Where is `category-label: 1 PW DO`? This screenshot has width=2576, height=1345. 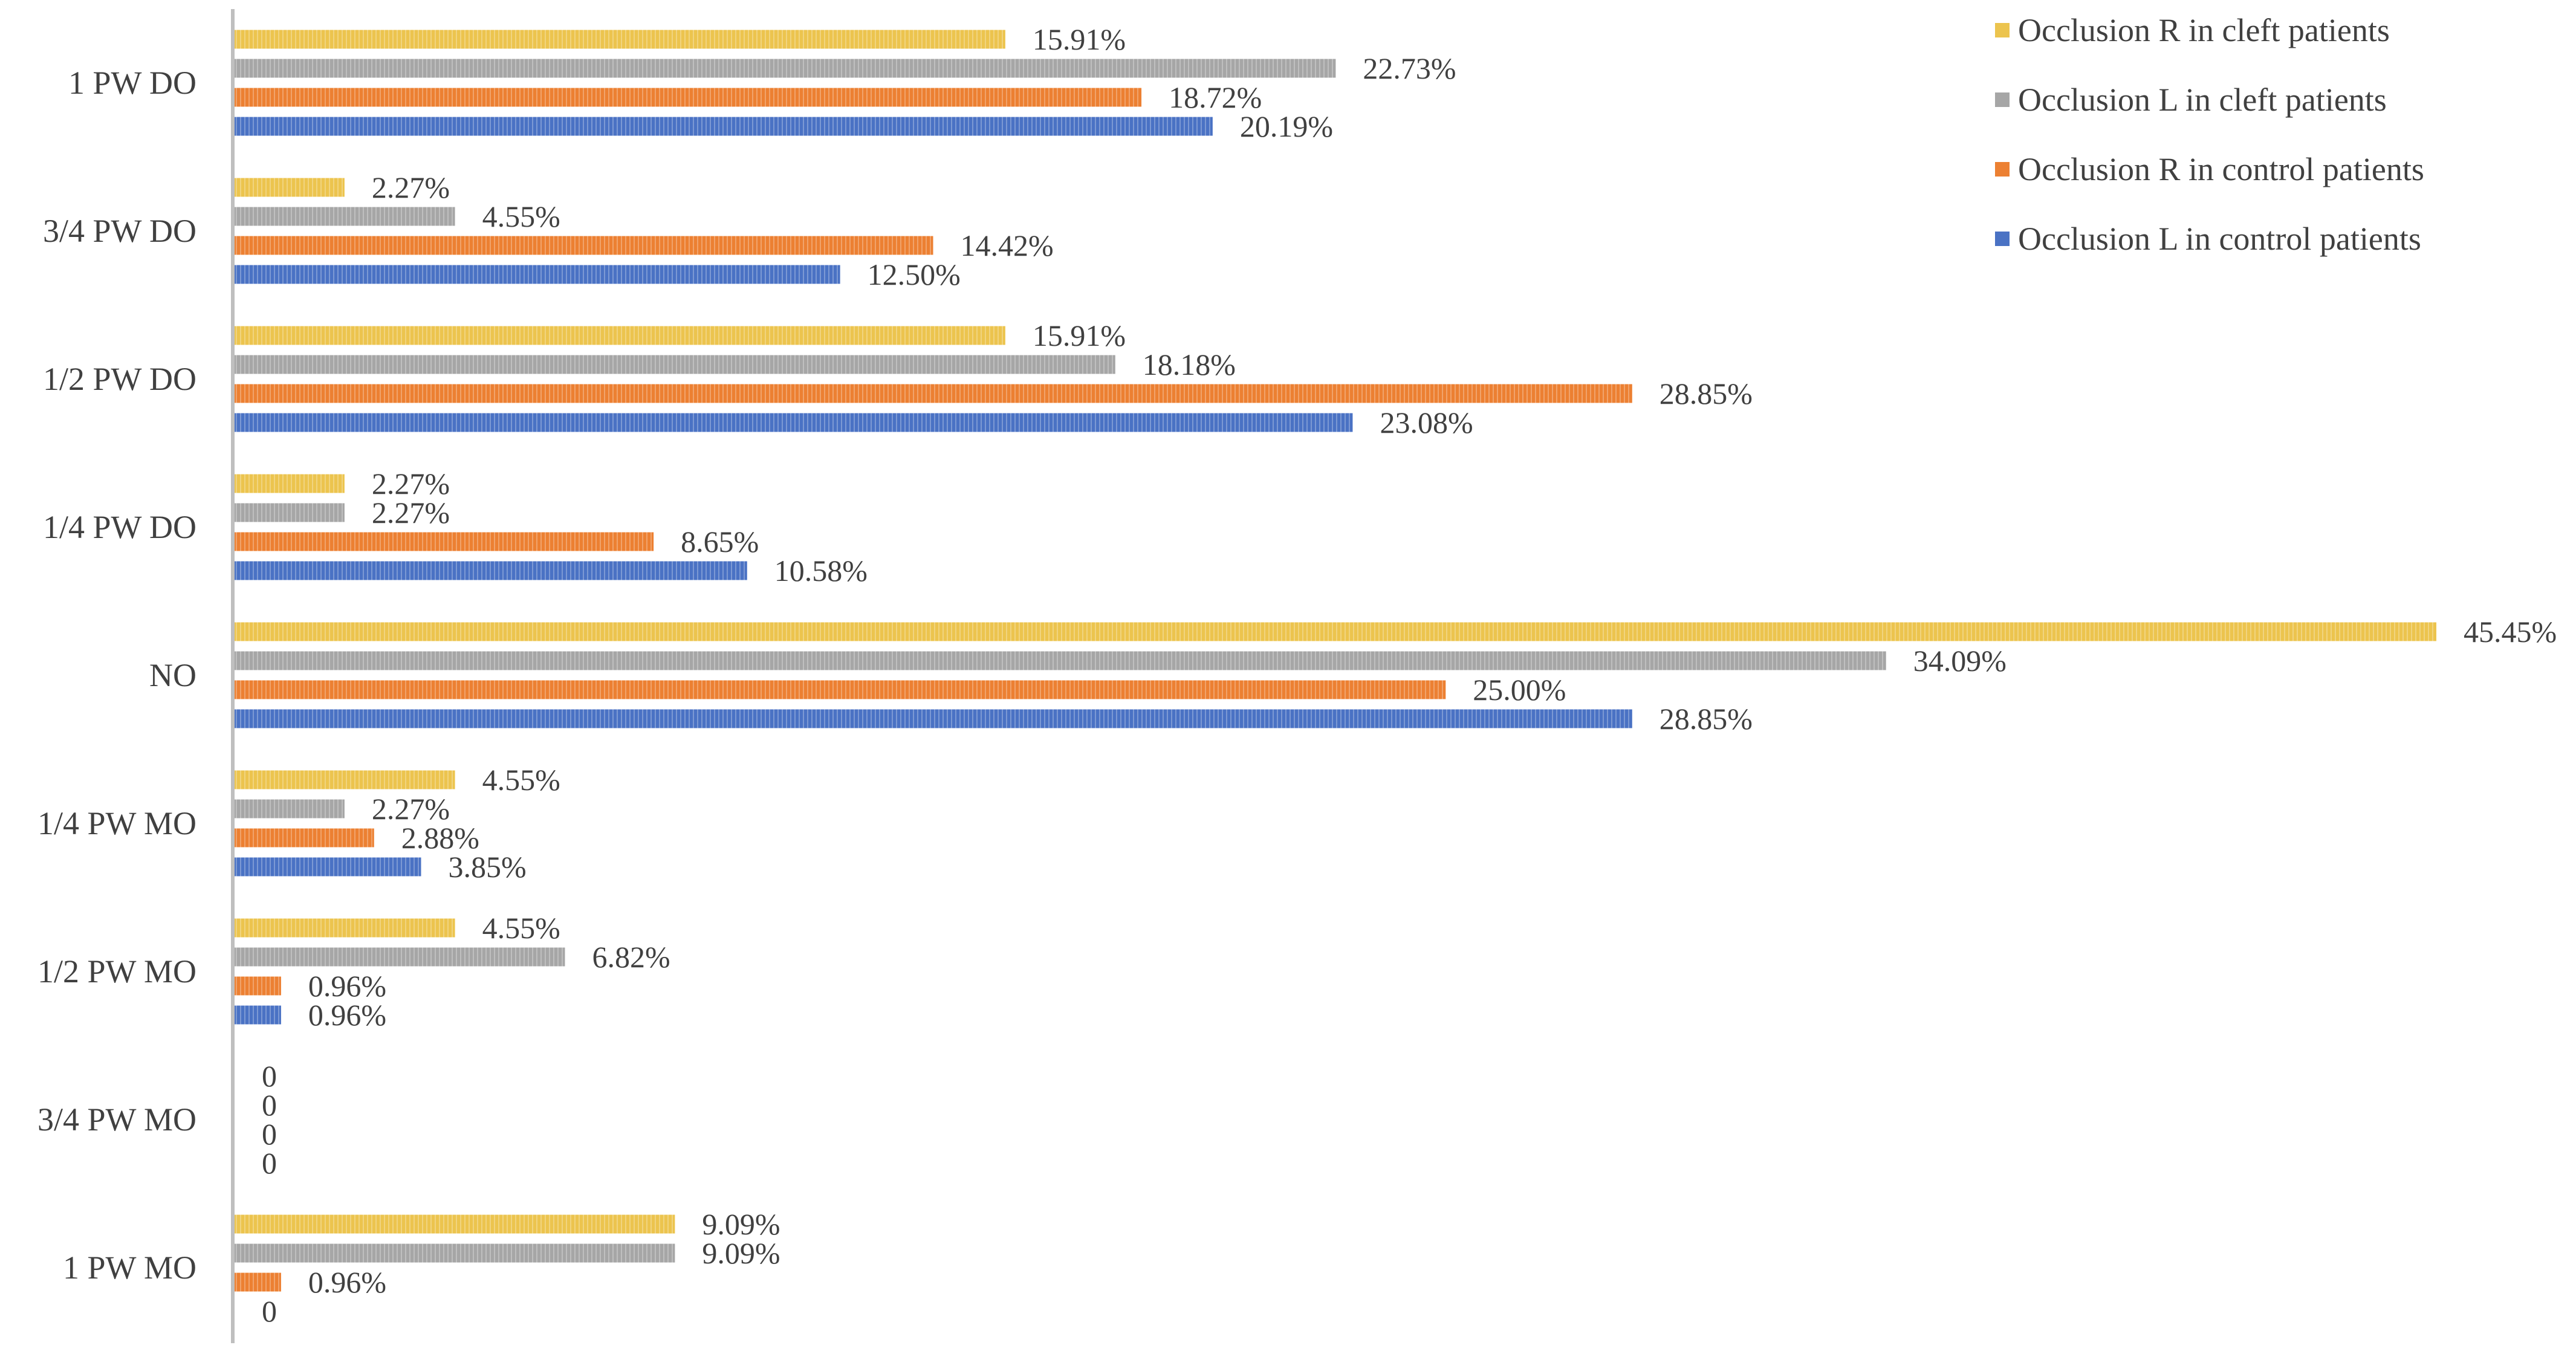 category-label: 1 PW DO is located at coordinates (132, 83).